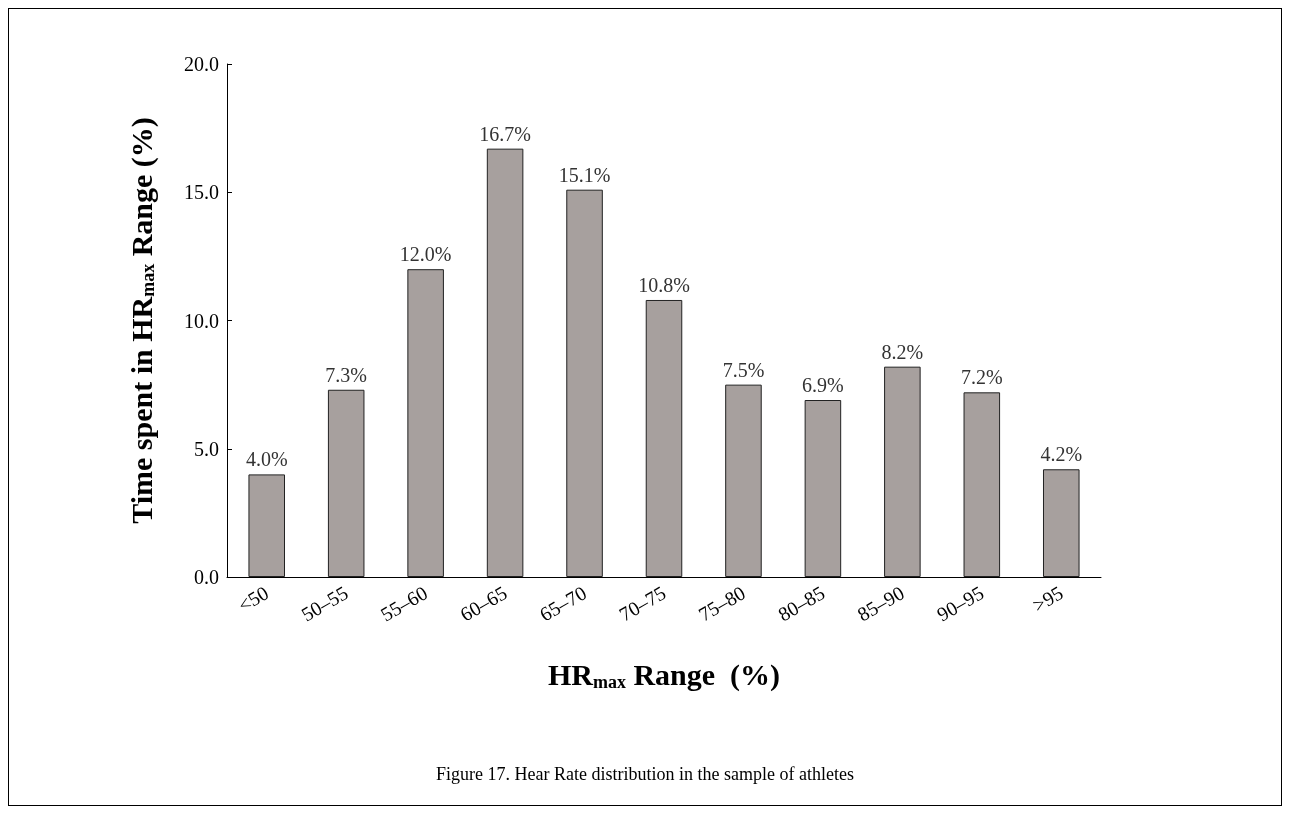 This screenshot has height=814, width=1290. What do you see at coordinates (563, 603) in the screenshot?
I see `x-tick-label: 65–70` at bounding box center [563, 603].